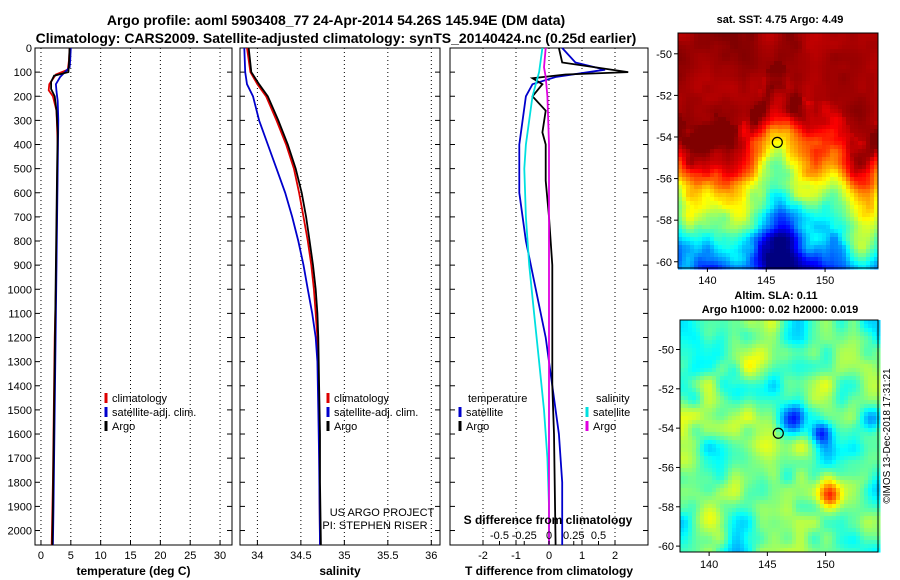  What do you see at coordinates (516, 556) in the screenshot?
I see `difference-xtick-label: -1` at bounding box center [516, 556].